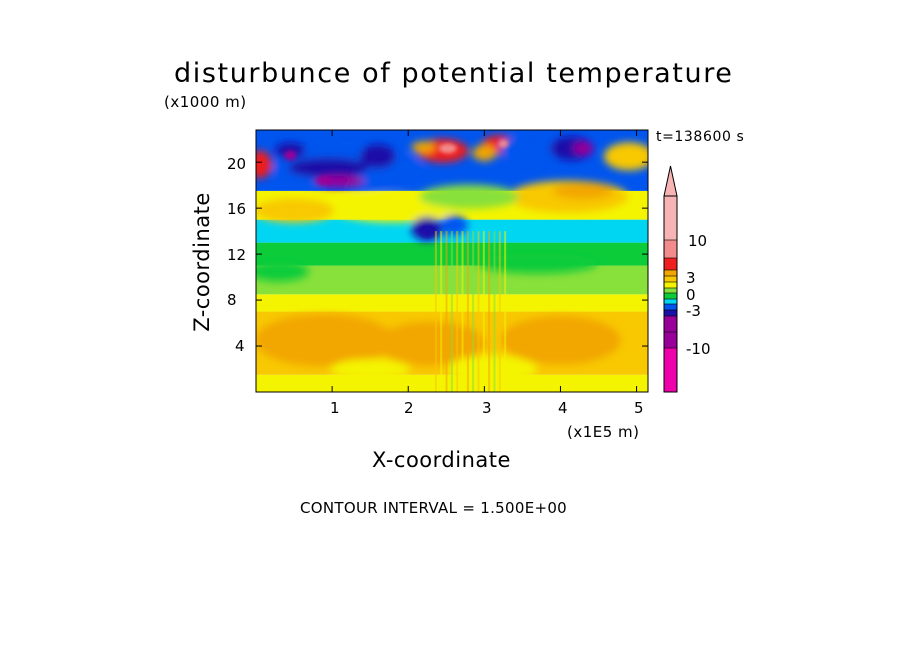 This screenshot has height=654, width=904. Describe the element at coordinates (237, 209) in the screenshot. I see `y-tick-label: 16` at that location.